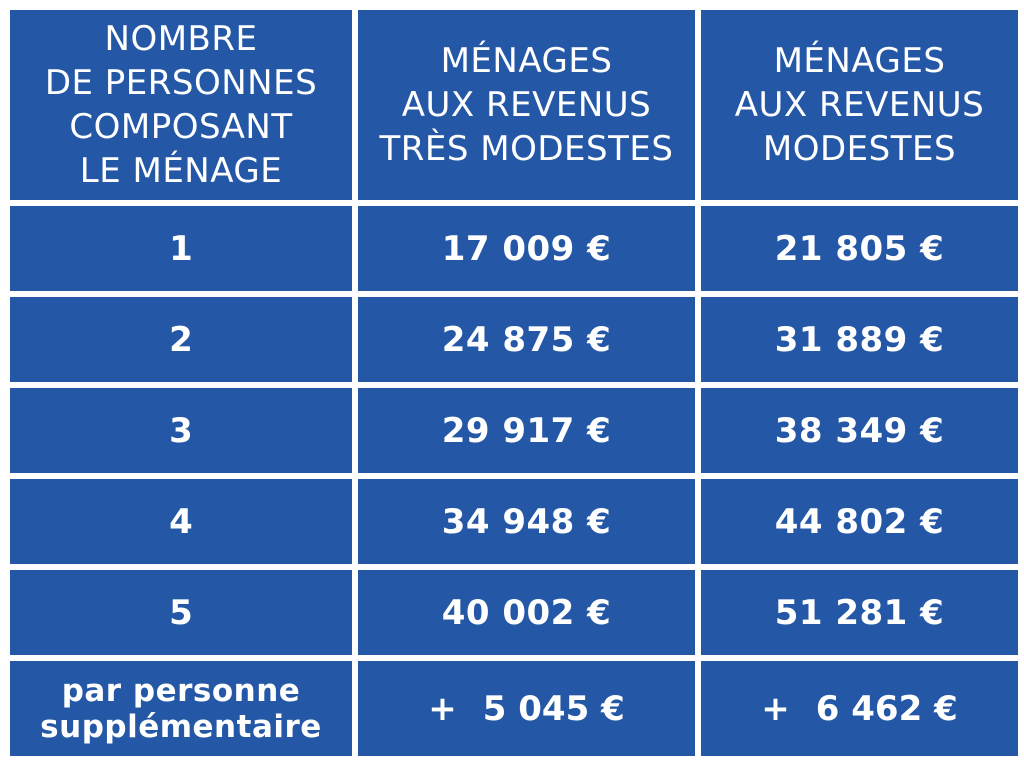 This screenshot has height=768, width=1024. Describe the element at coordinates (526, 248) in the screenshot. I see `very-modest-threshold-cell: 17 009 €` at that location.